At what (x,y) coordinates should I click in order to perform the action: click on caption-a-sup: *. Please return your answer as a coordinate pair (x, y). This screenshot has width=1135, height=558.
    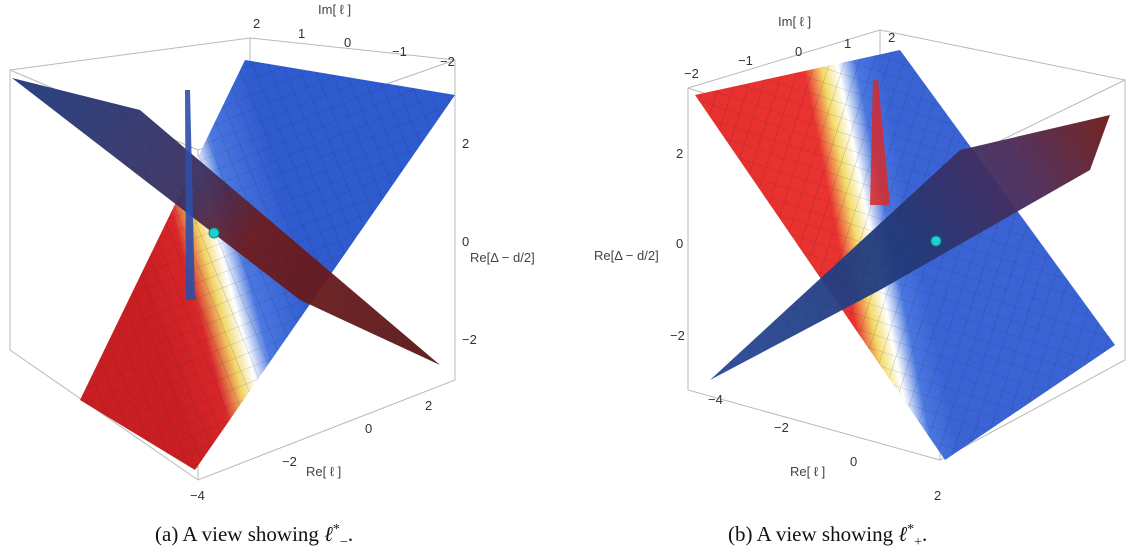
    Looking at the image, I should click on (336, 529).